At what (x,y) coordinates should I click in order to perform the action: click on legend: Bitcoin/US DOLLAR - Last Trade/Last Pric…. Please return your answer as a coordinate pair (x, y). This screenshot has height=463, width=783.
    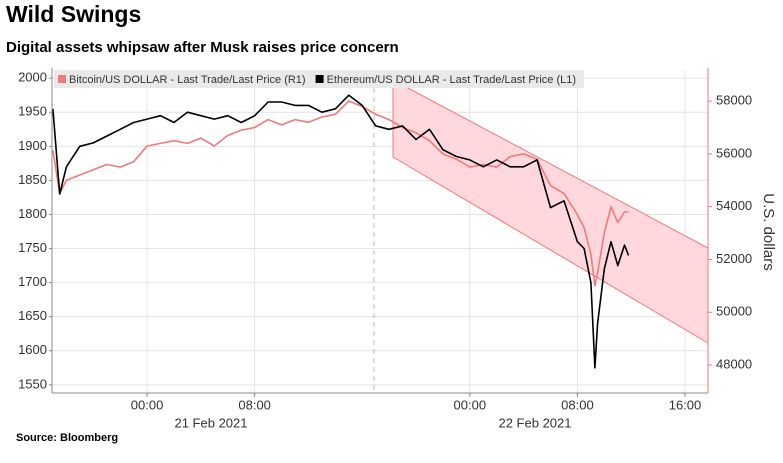
    Looking at the image, I should click on (319, 79).